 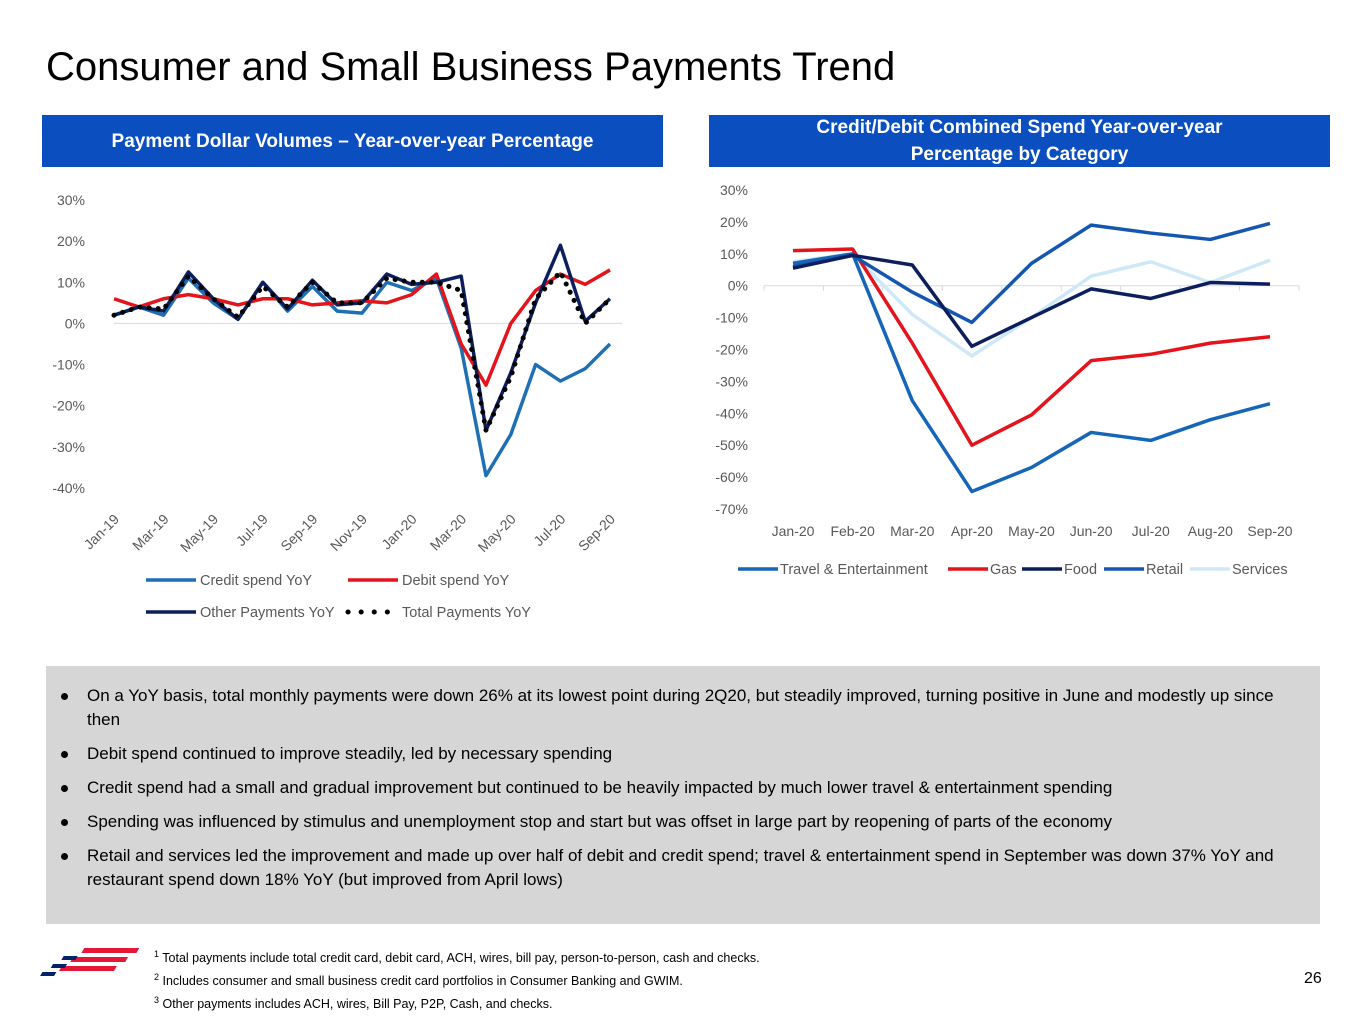 I want to click on series-line-gas, so click(x=1031, y=347).